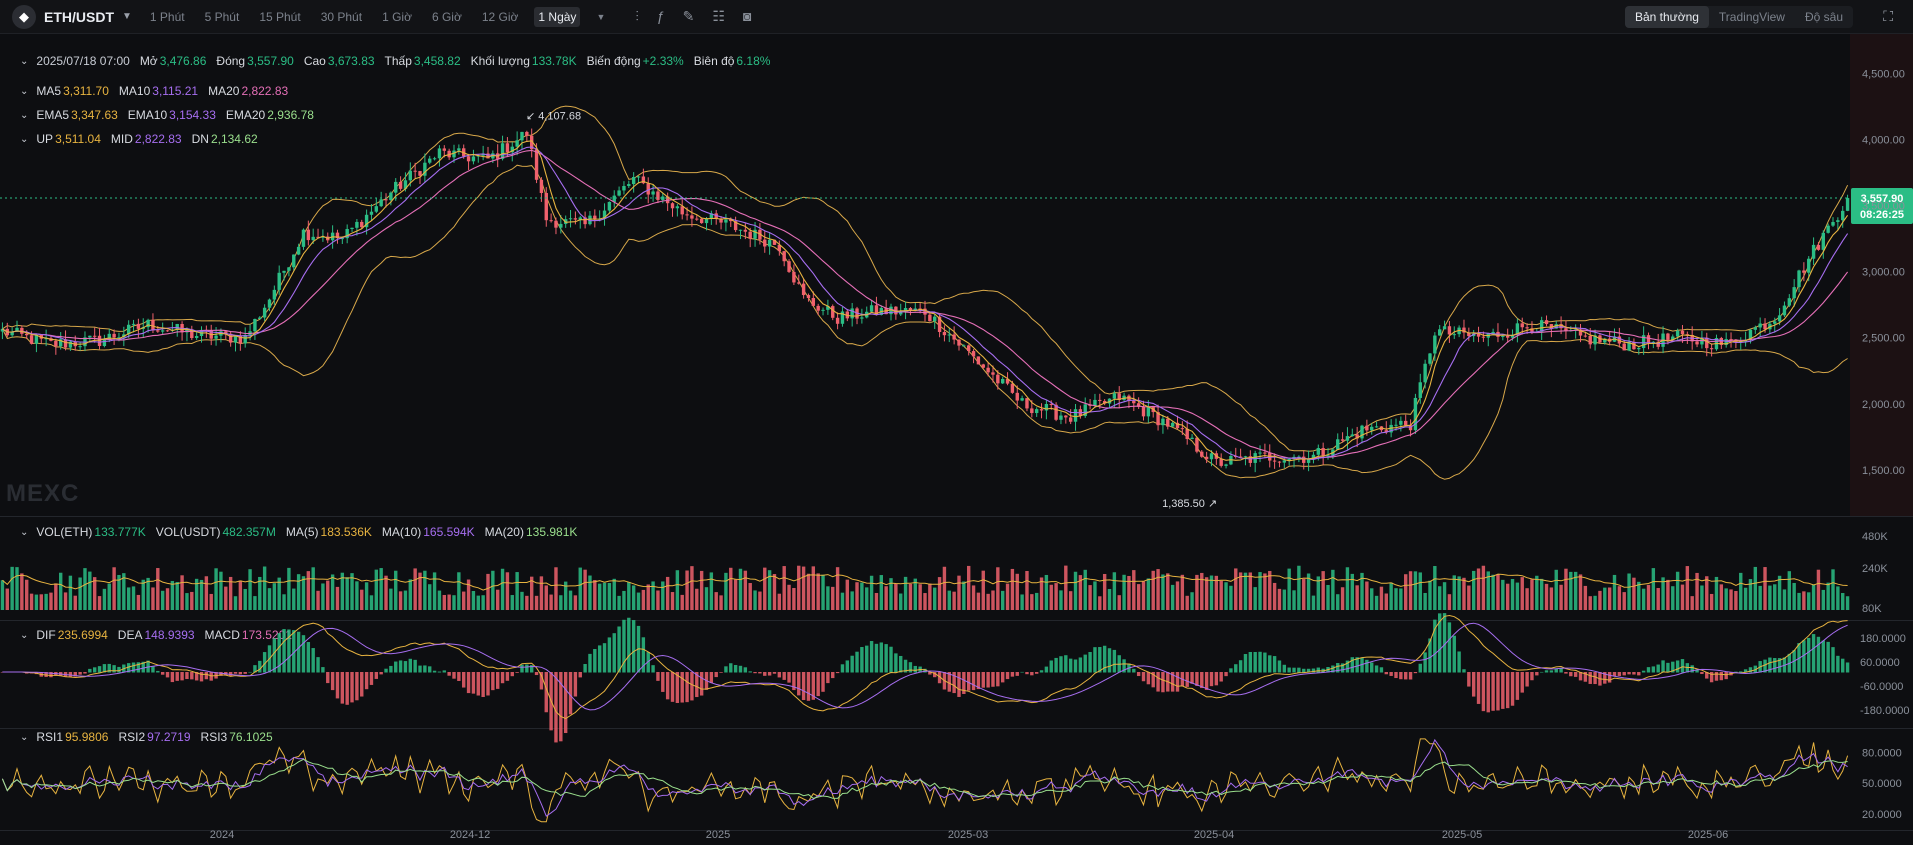 The width and height of the screenshot is (1913, 845). Describe the element at coordinates (24, 532) in the screenshot. I see `volume-chevron-icon: ⌄` at that location.